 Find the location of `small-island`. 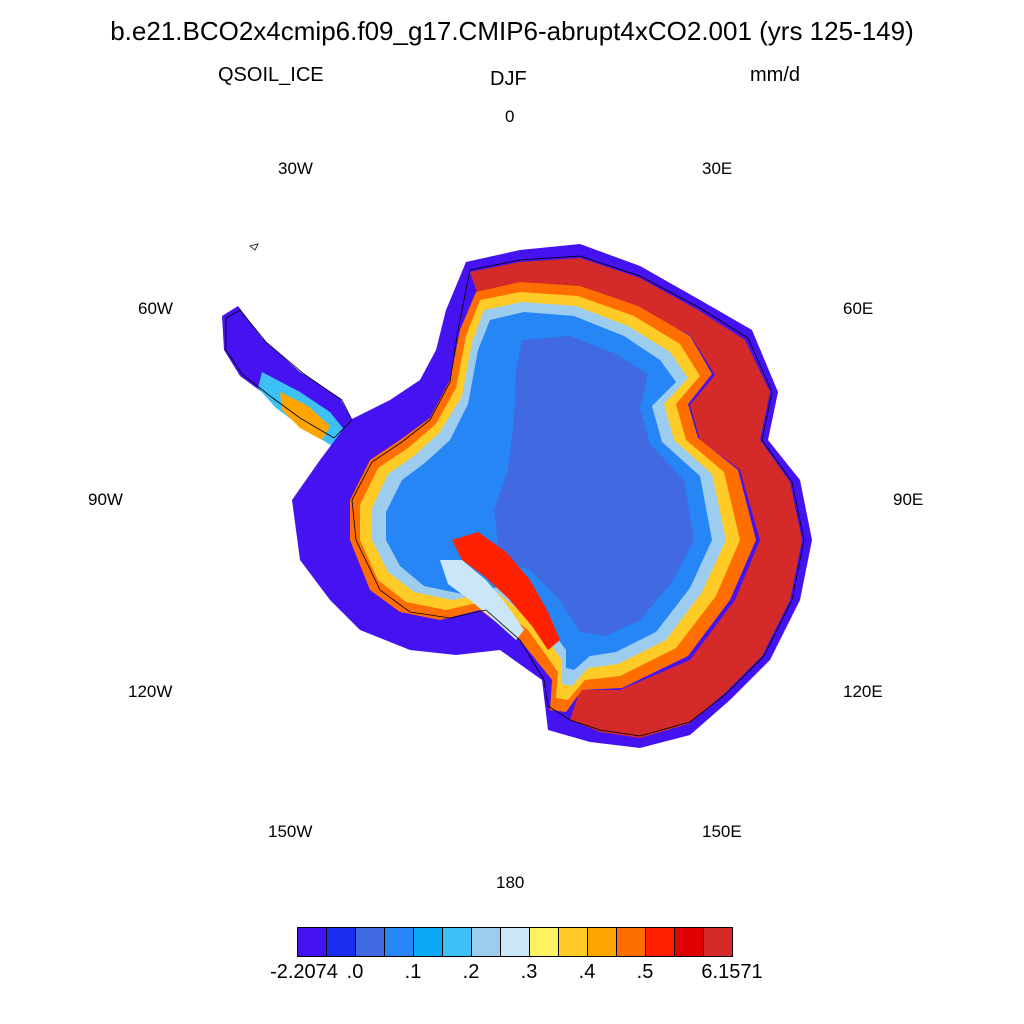

small-island is located at coordinates (254, 247).